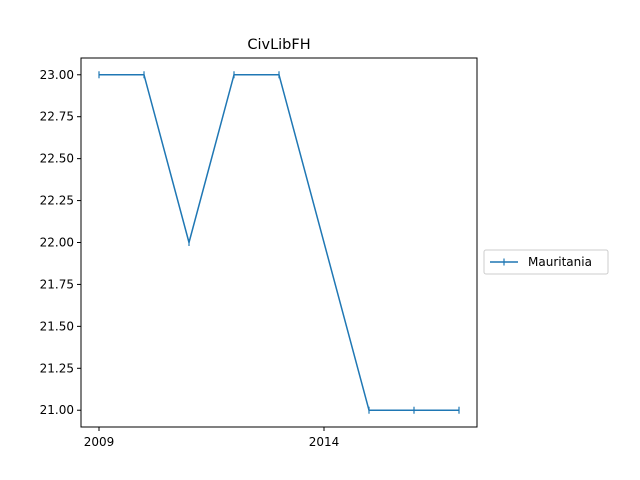 The width and height of the screenshot is (640, 480). I want to click on y-tick-label: 22.00, so click(57, 243).